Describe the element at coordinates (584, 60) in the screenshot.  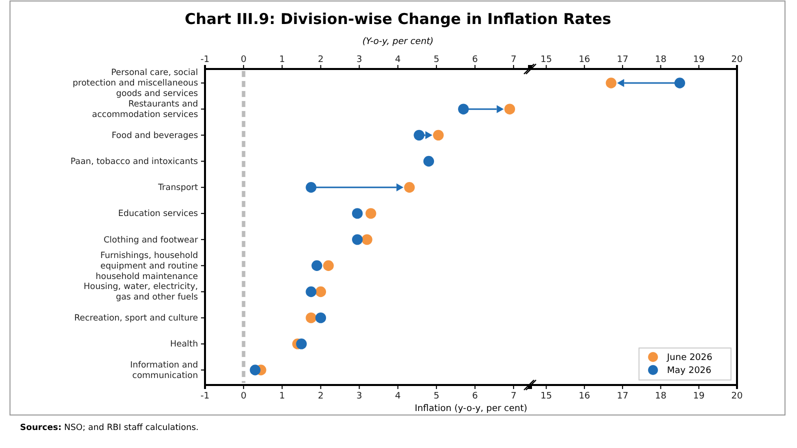
I see `x-tick-label: 16` at that location.